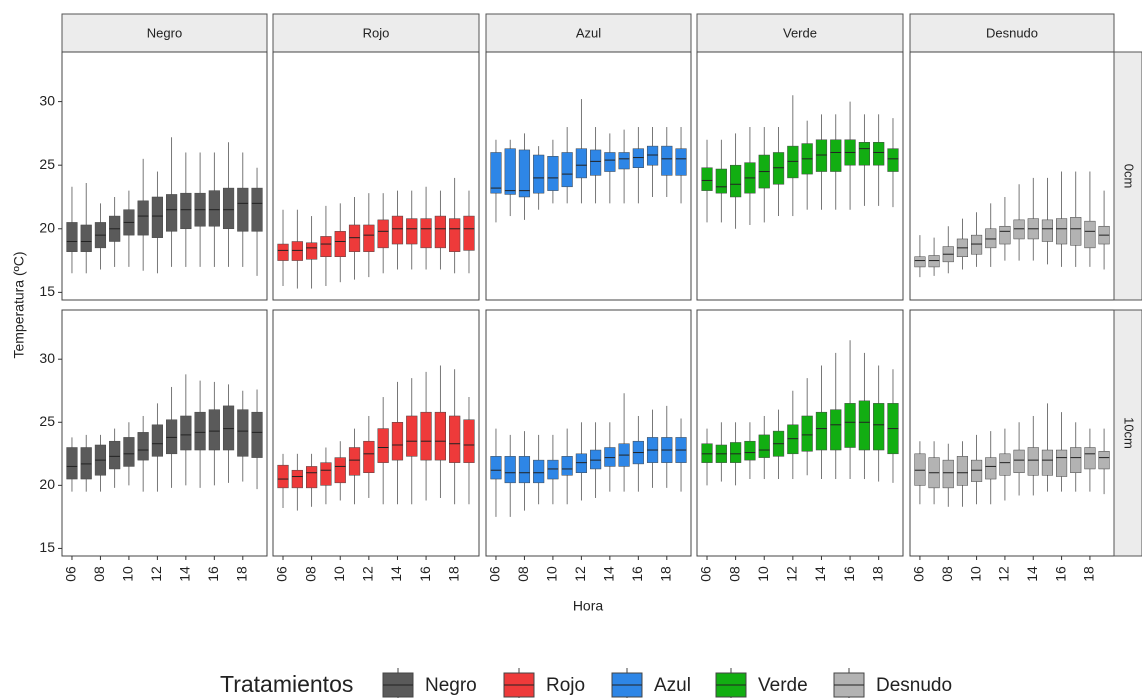 The image size is (1142, 698). Describe the element at coordinates (588, 606) in the screenshot. I see `x-axis-label: Hora` at that location.